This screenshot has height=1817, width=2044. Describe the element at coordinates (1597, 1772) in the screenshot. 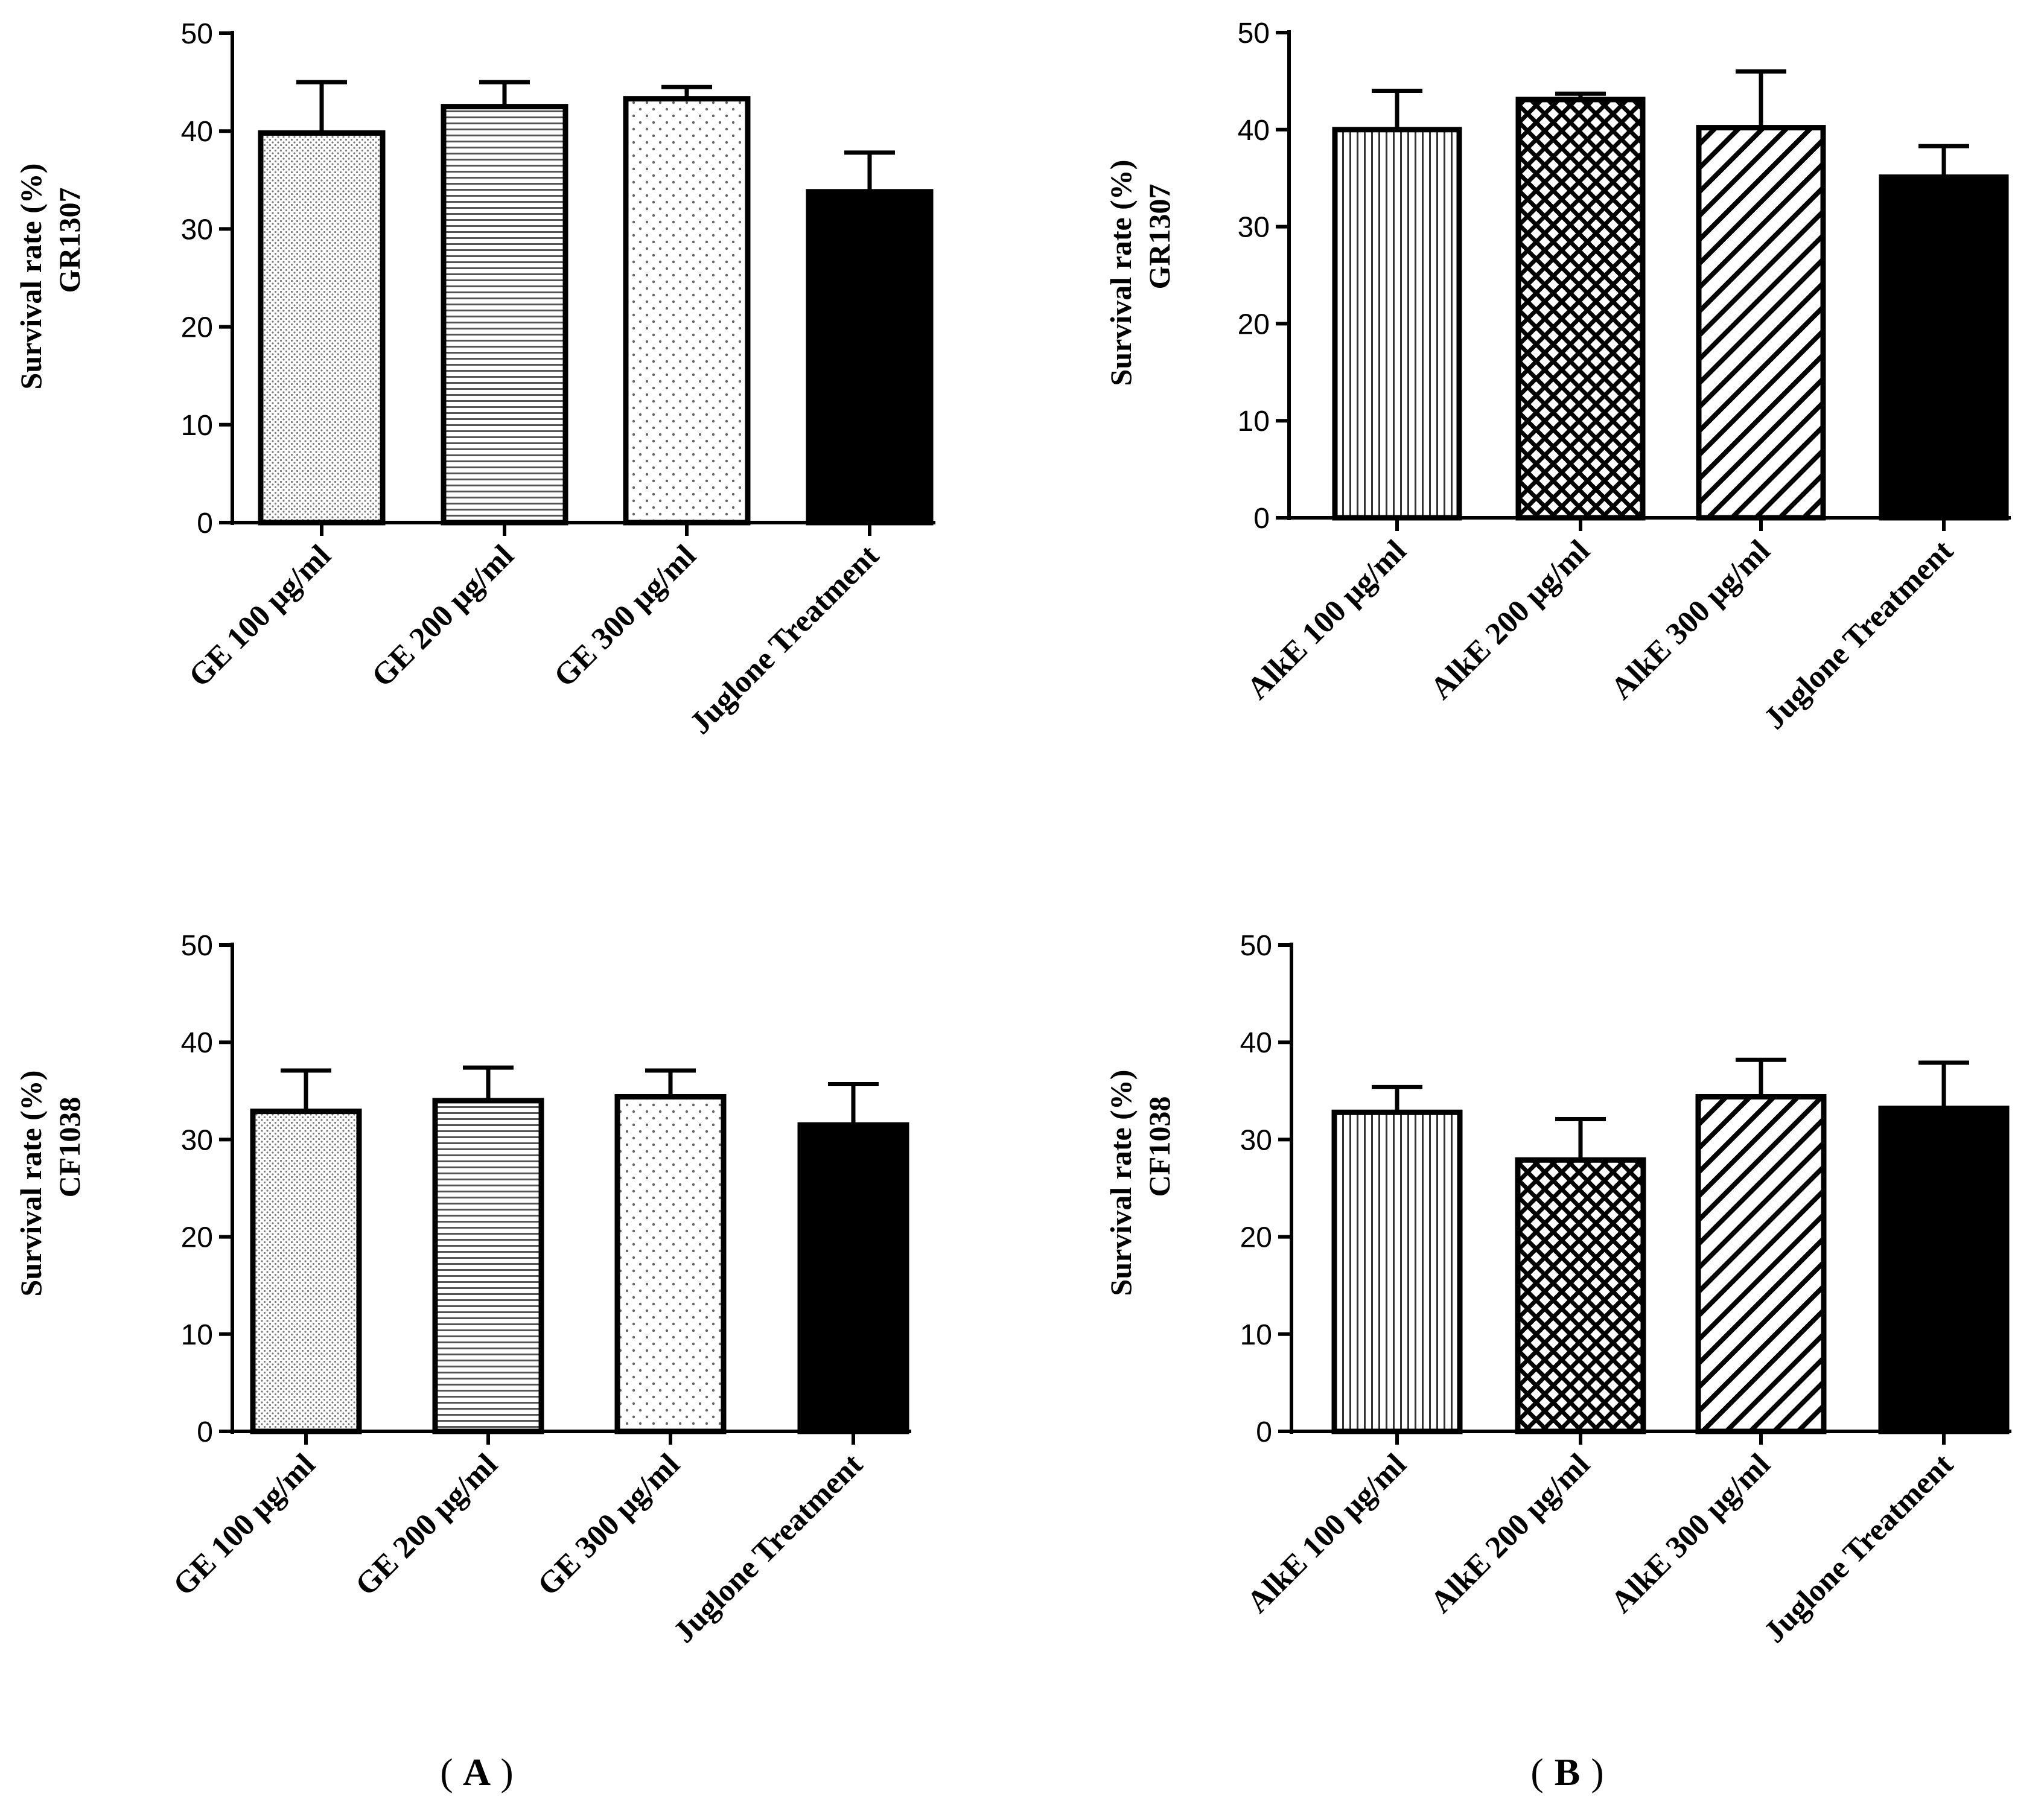

I see `panel-label-b-right-paren: )` at that location.